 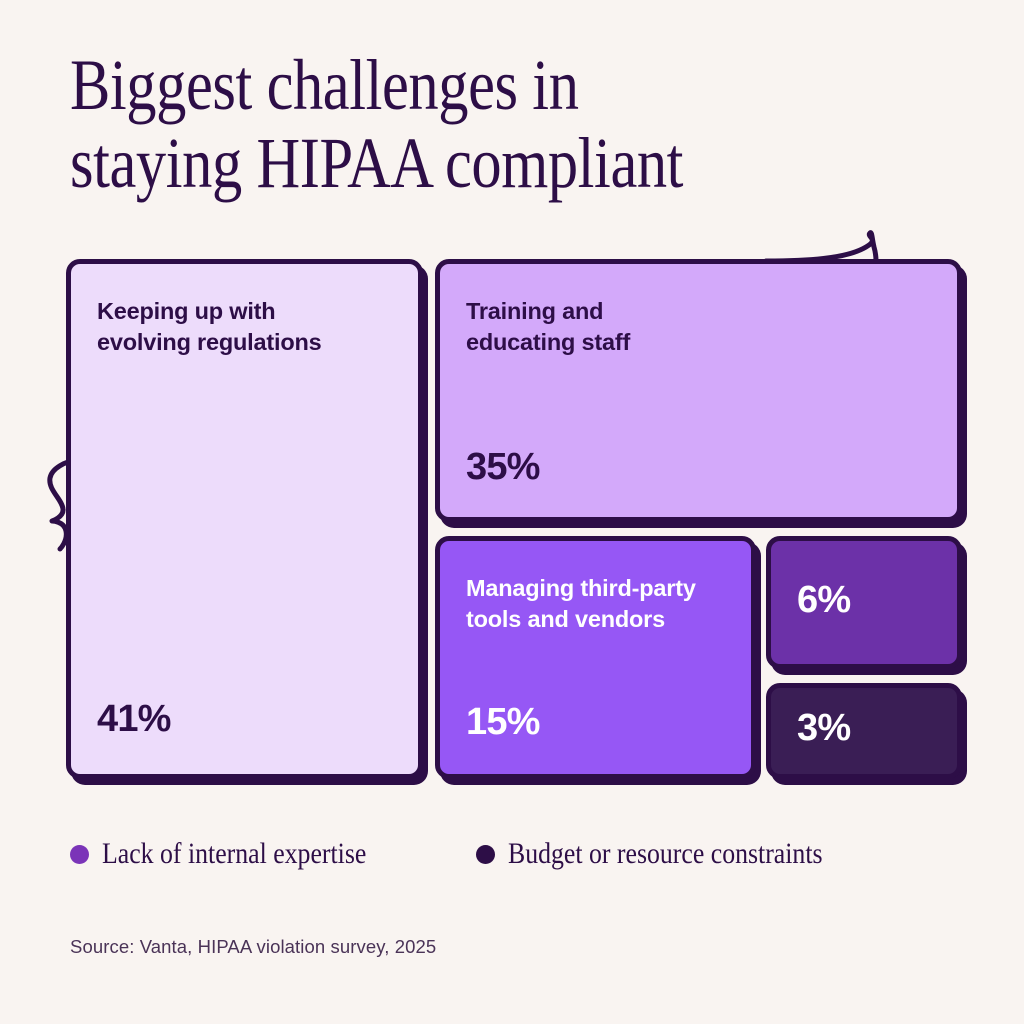 What do you see at coordinates (503, 467) in the screenshot?
I see `treemap-cell-value: 35%` at bounding box center [503, 467].